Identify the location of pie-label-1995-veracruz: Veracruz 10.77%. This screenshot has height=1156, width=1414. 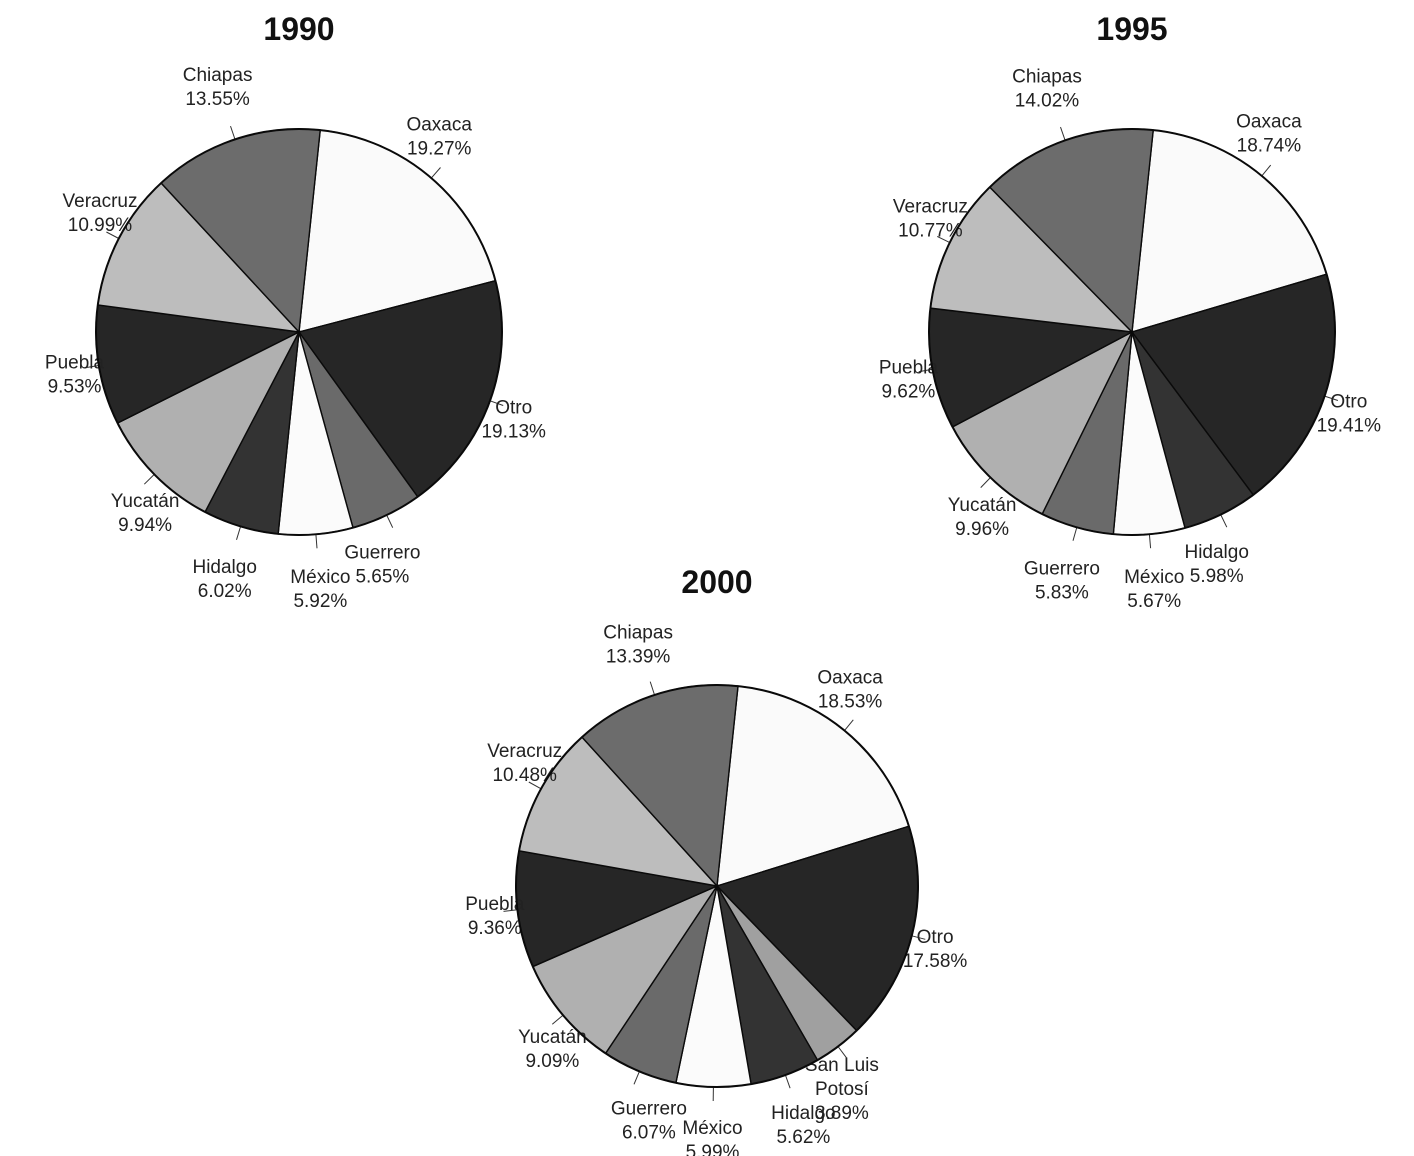
(930, 218).